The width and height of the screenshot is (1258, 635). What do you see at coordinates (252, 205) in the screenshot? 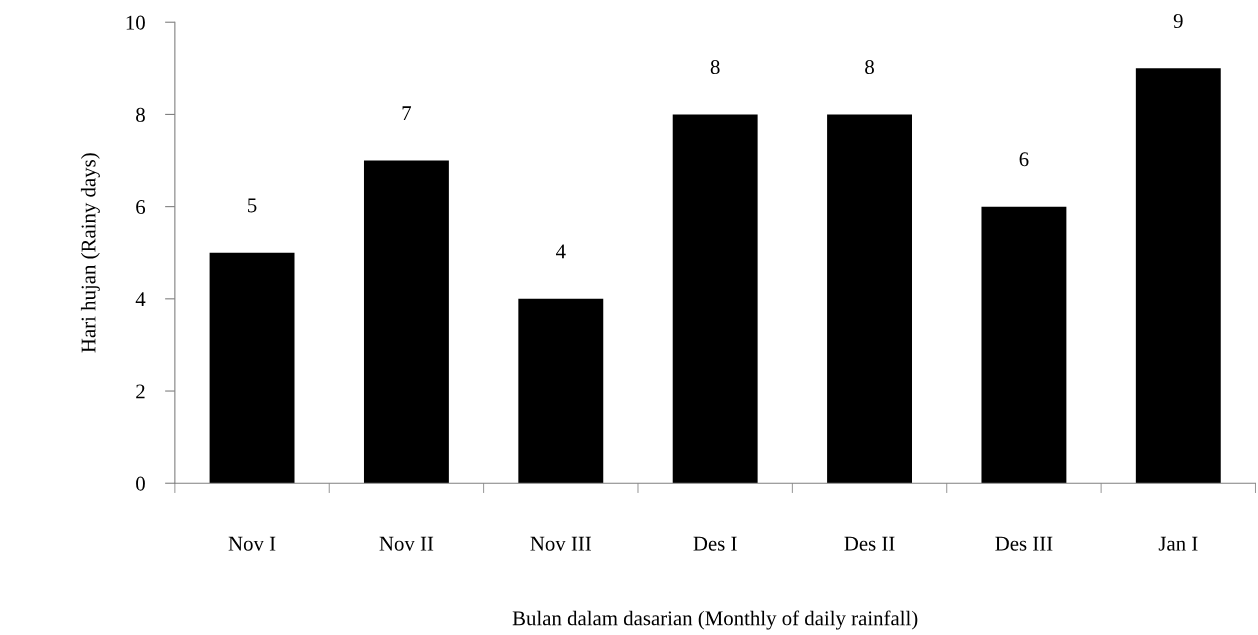
I see `data-label: 5` at bounding box center [252, 205].